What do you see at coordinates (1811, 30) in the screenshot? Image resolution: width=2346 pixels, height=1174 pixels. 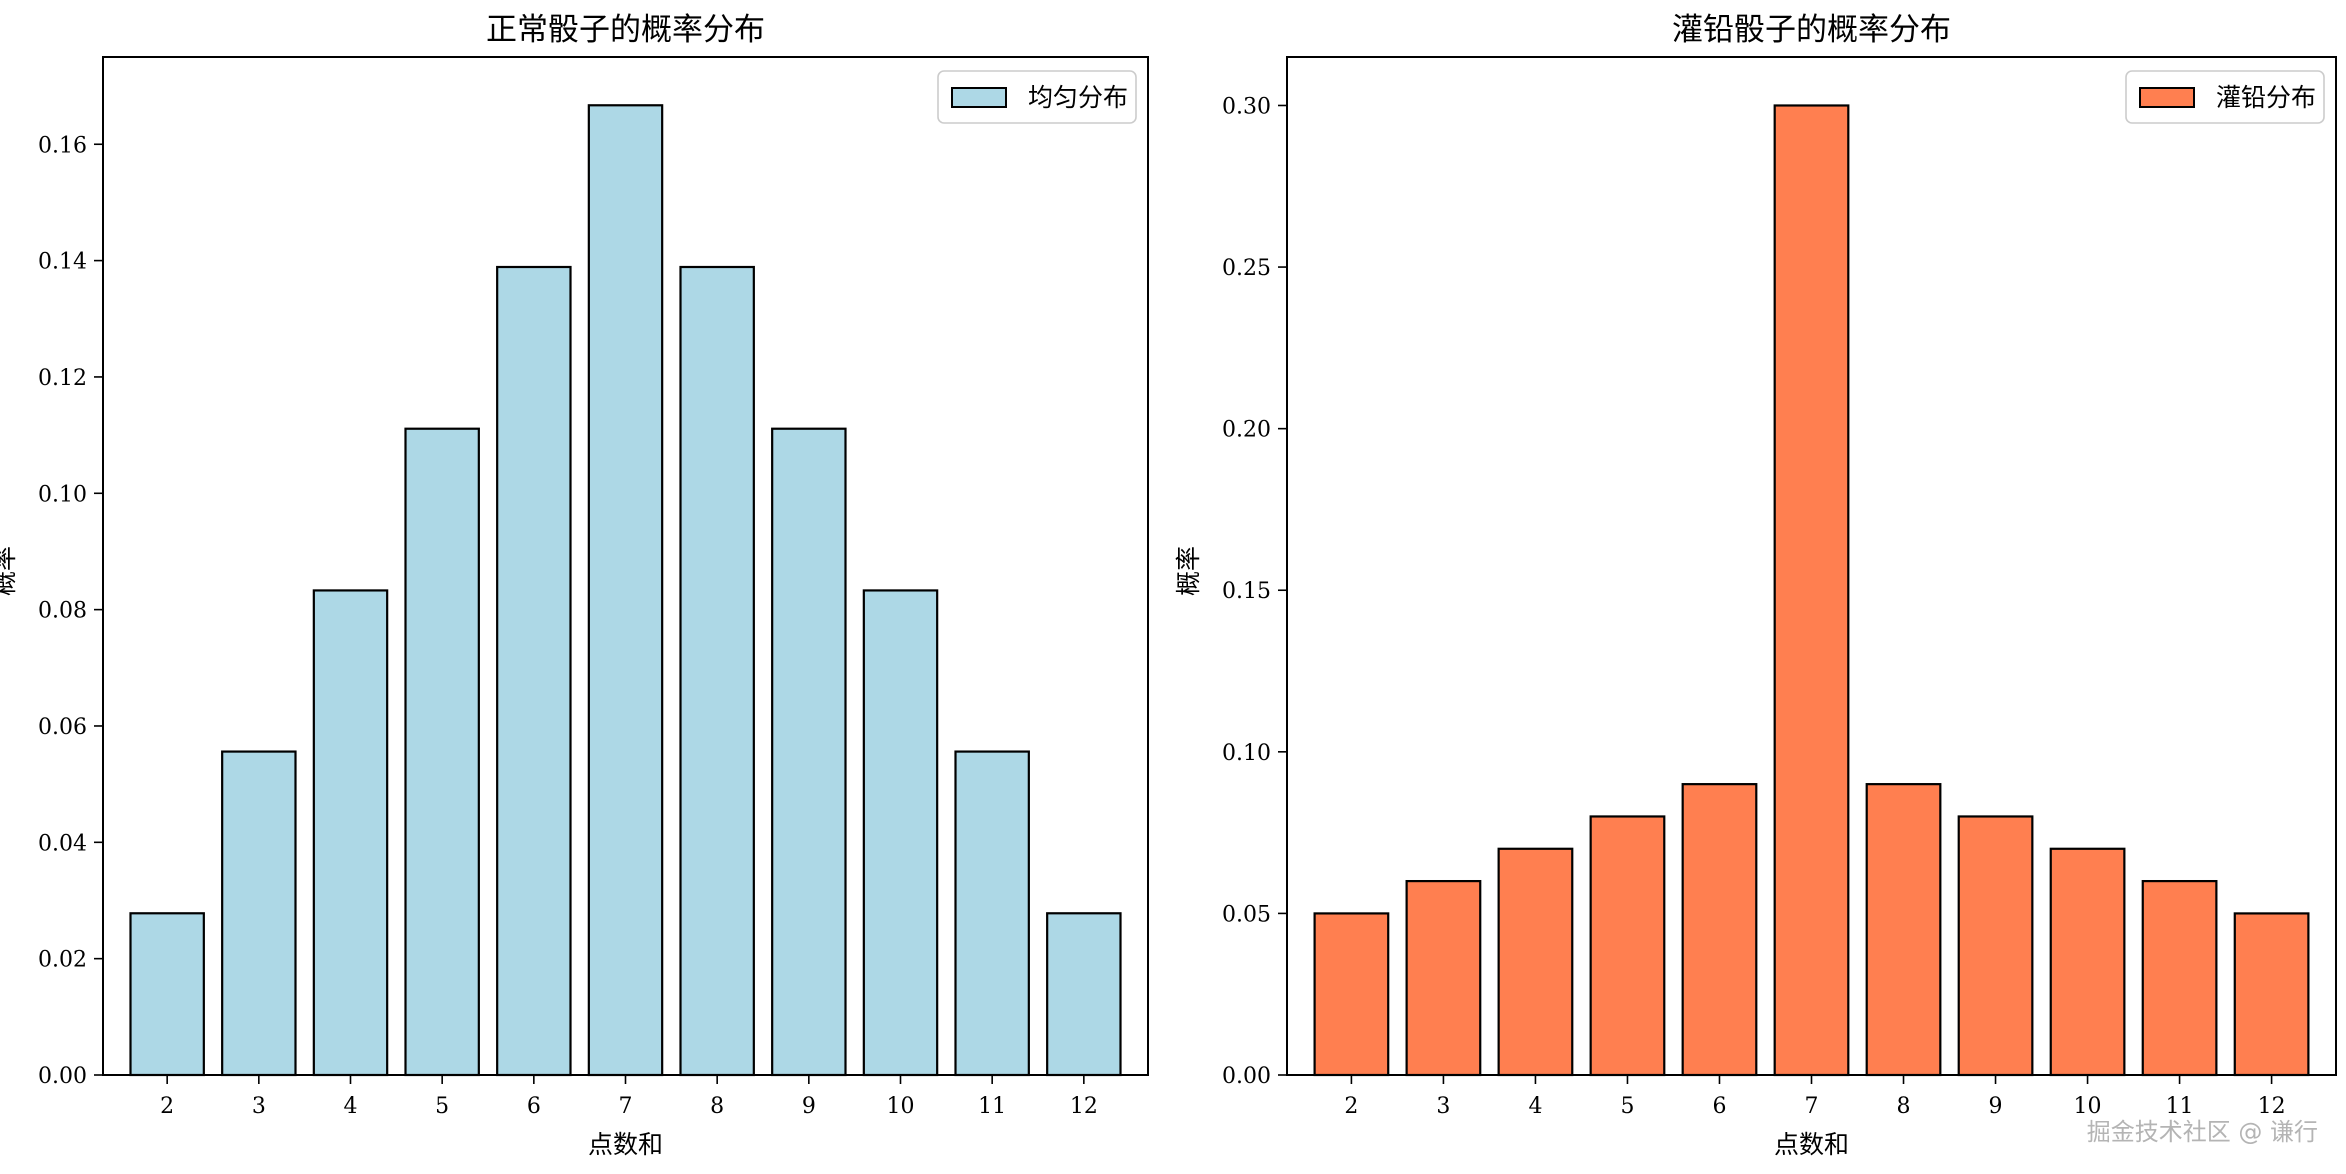 I see `chart-title: 灌铅骰子的概率分布` at bounding box center [1811, 30].